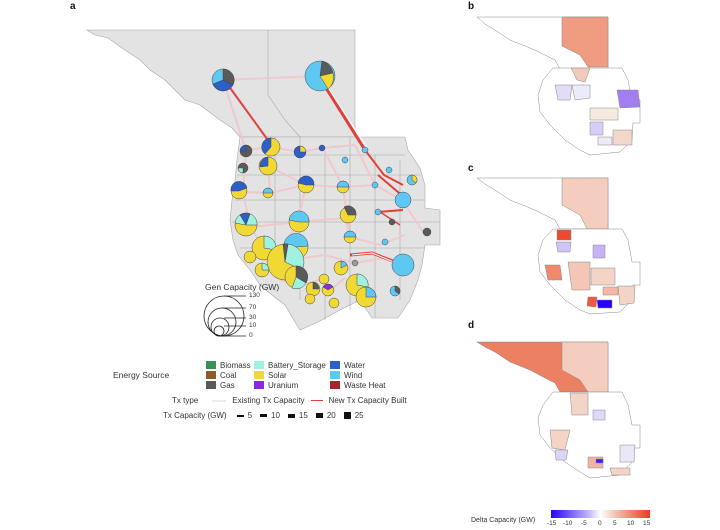 The height and width of the screenshot is (530, 720). I want to click on legend-item-coal: Coal, so click(228, 375).